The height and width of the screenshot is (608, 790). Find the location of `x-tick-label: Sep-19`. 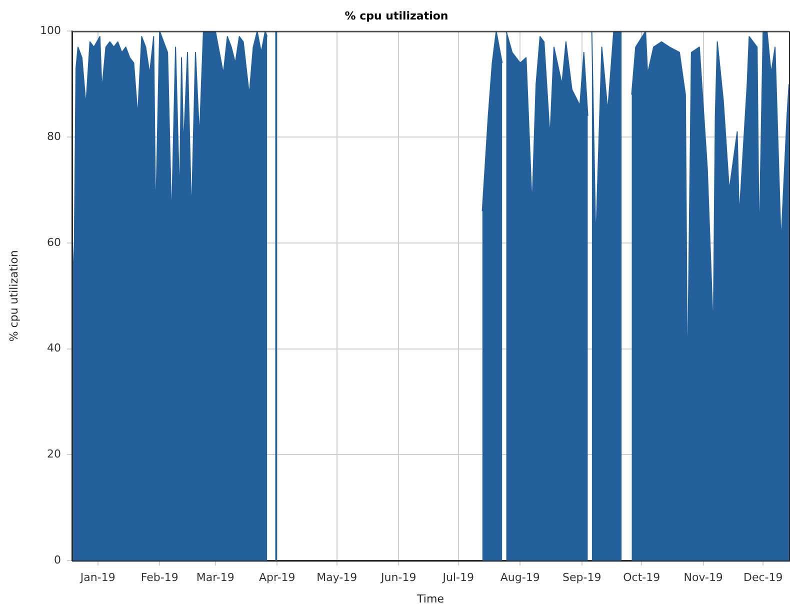

x-tick-label: Sep-19 is located at coordinates (582, 577).